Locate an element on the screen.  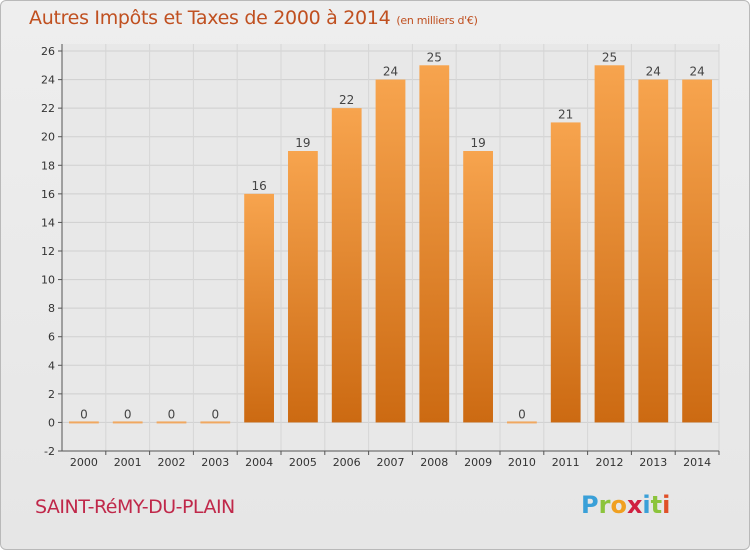
bar-2007 is located at coordinates (390, 251).